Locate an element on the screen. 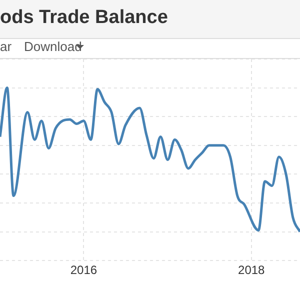 The height and width of the screenshot is (300, 300). x-tick-label: 2018 is located at coordinates (252, 270).